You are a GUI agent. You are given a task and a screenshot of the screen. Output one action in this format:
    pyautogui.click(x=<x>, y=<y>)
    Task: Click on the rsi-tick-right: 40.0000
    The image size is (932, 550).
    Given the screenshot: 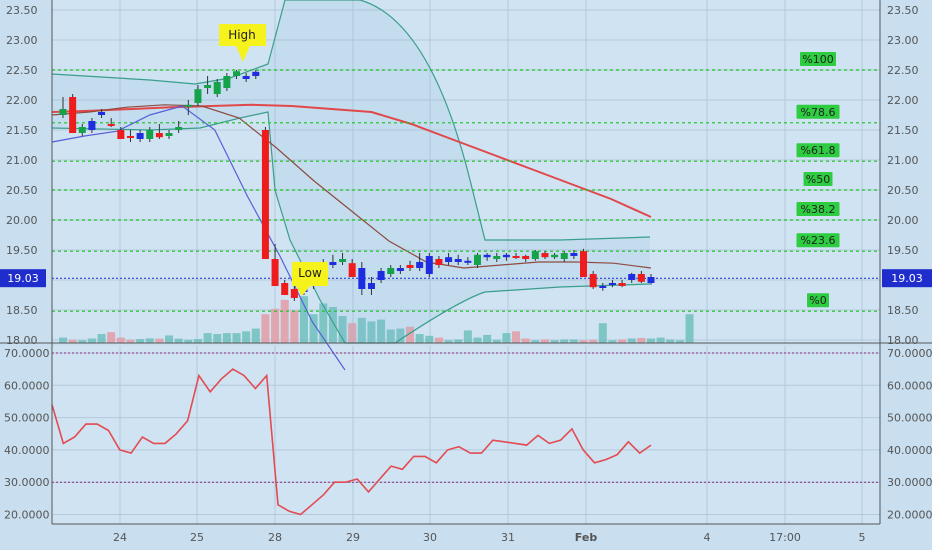 What is the action you would take?
    pyautogui.click(x=909, y=450)
    